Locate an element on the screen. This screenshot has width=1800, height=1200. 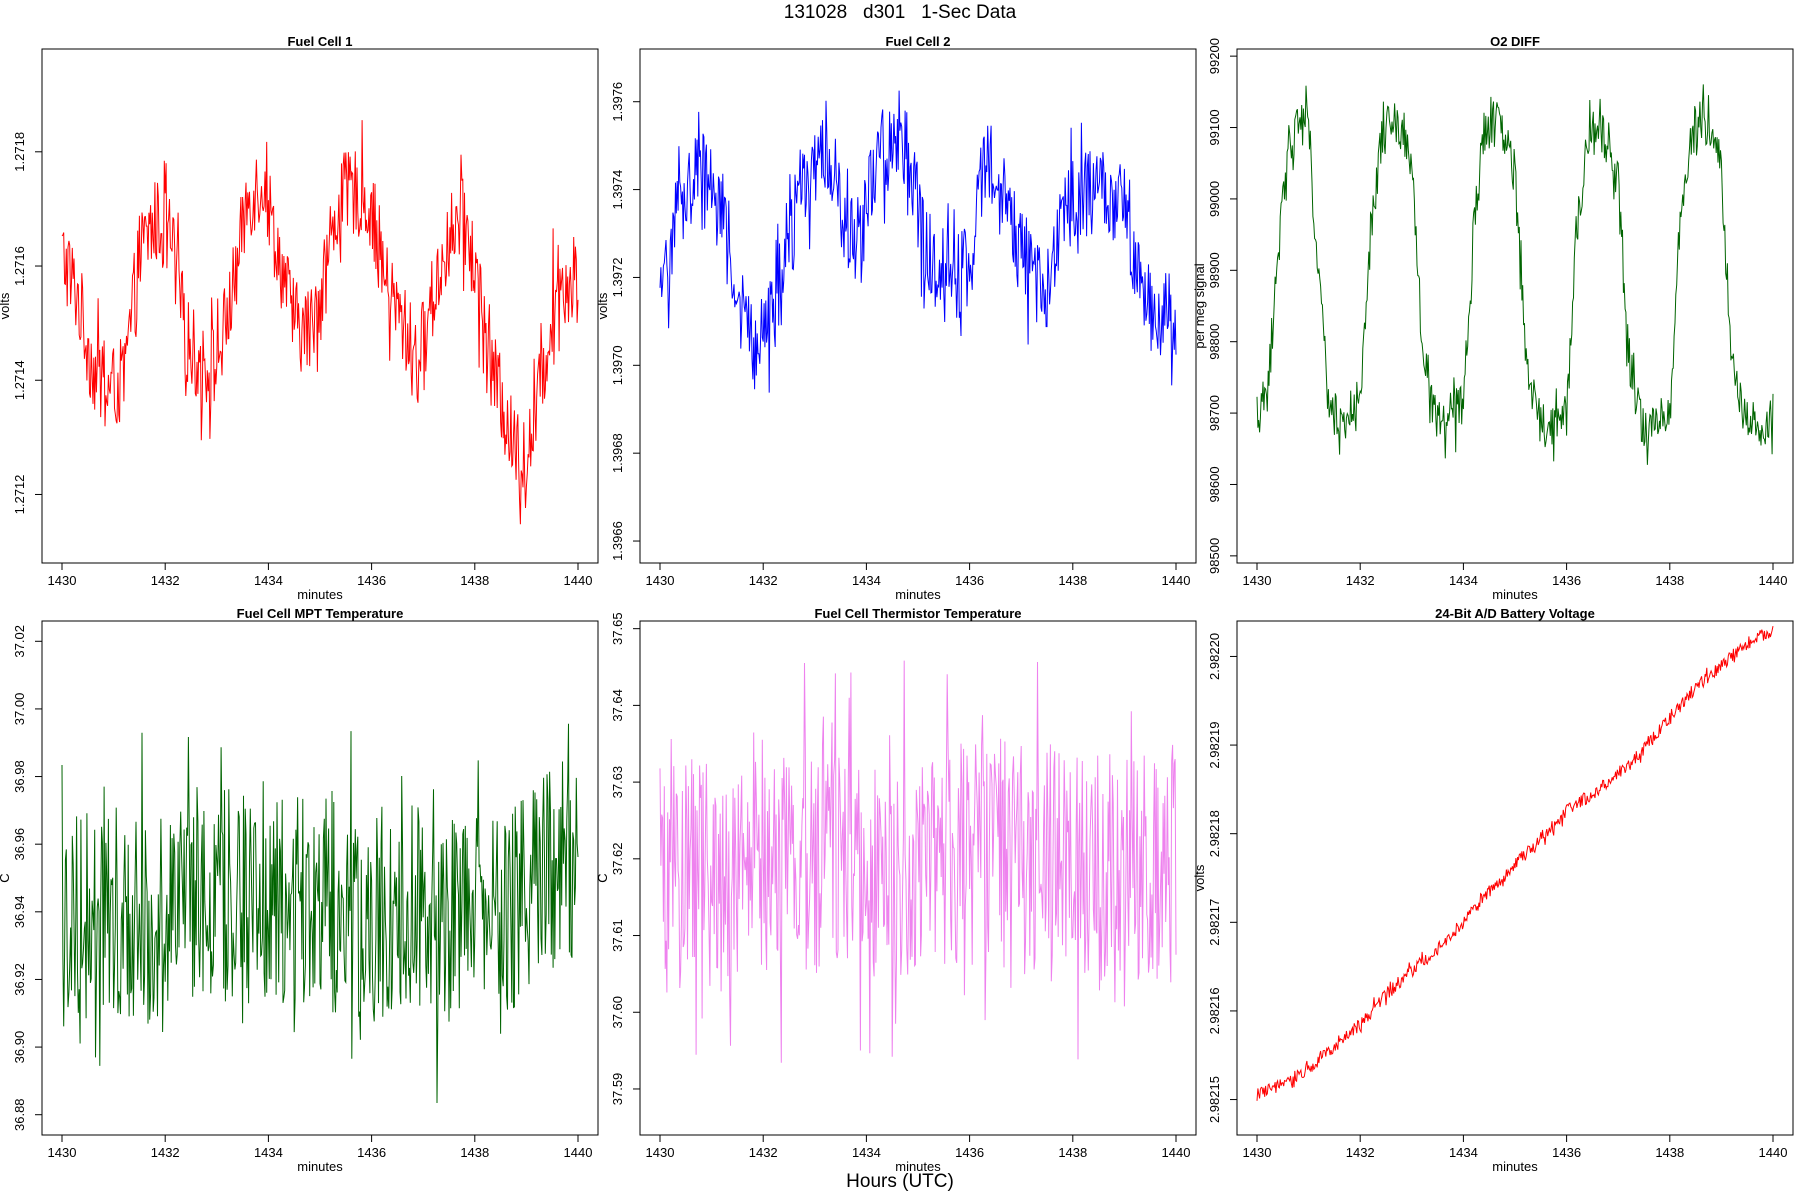
y-tick-label: 36.92 is located at coordinates (19, 979).